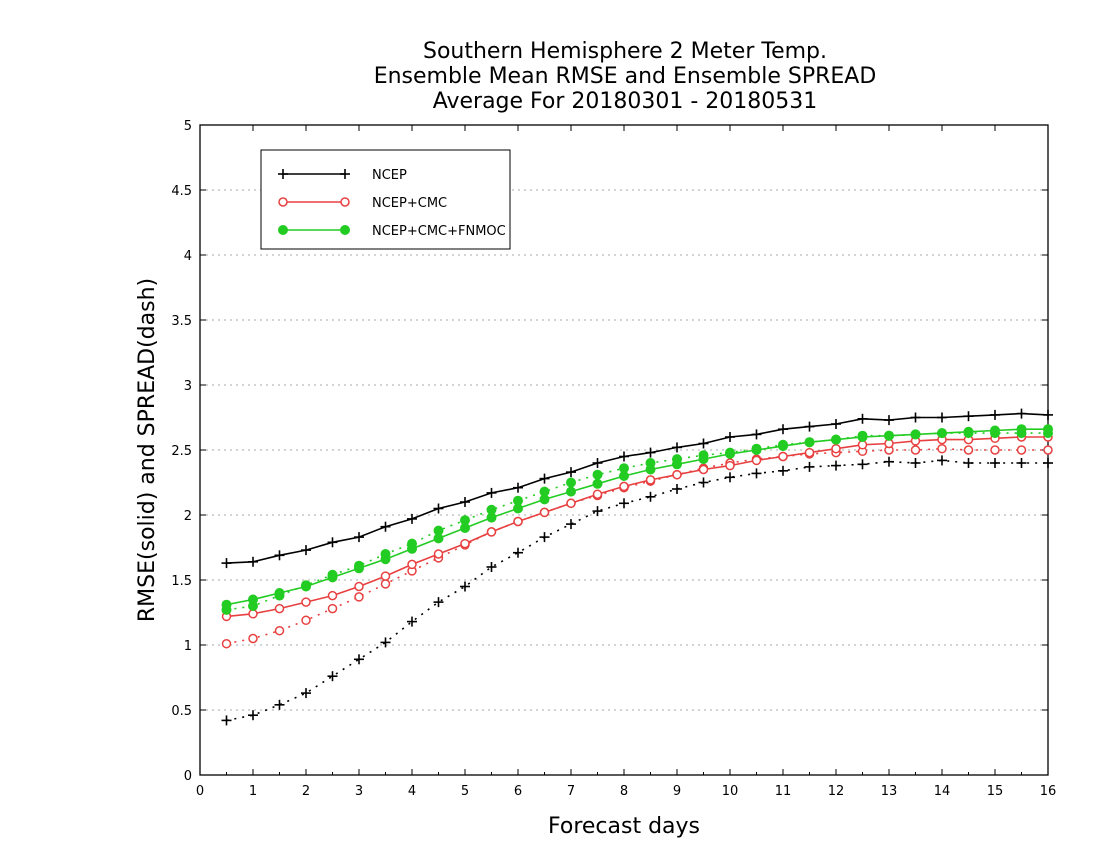  What do you see at coordinates (181, 191) in the screenshot?
I see `y-tick-label-9: 4.5` at bounding box center [181, 191].